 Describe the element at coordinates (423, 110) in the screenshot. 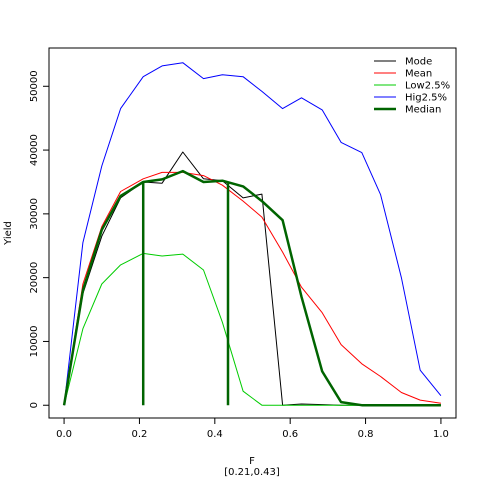

I see `legend-label: Median` at that location.